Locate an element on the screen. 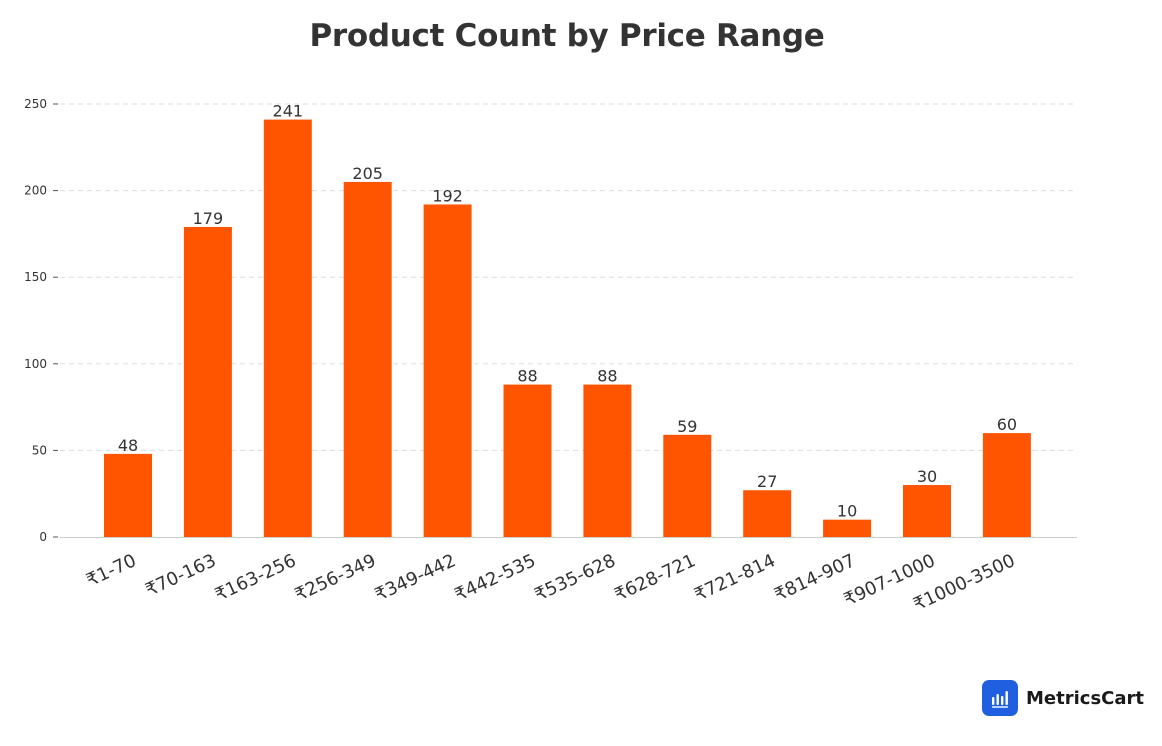 This screenshot has width=1162, height=746. bar-value-label: 59 is located at coordinates (687, 426).